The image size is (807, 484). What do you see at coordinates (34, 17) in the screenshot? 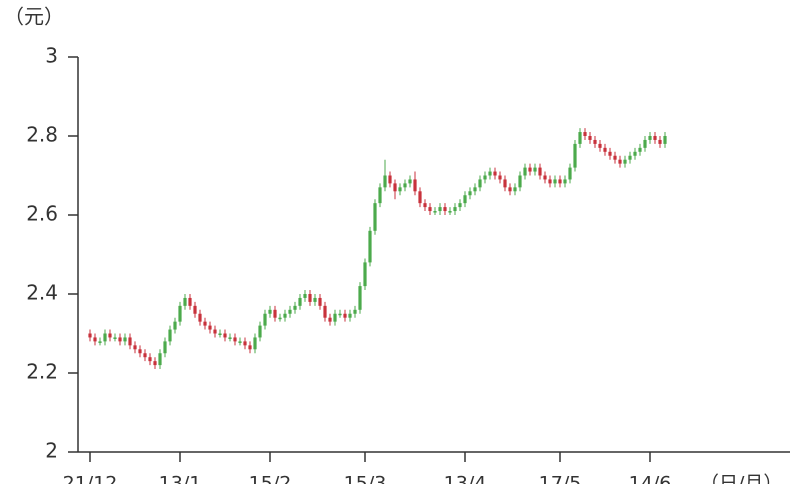
I see `y-axis-label: （元）` at bounding box center [34, 17].